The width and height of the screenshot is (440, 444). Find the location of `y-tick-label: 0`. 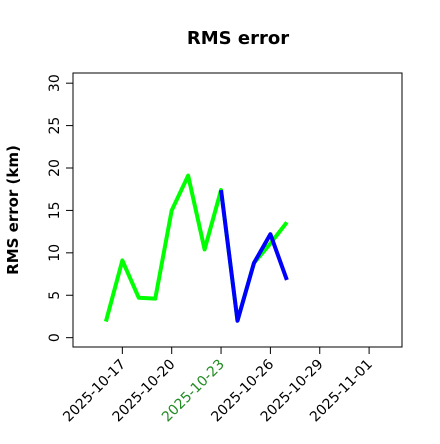

y-tick-label: 0 is located at coordinates (55, 337).